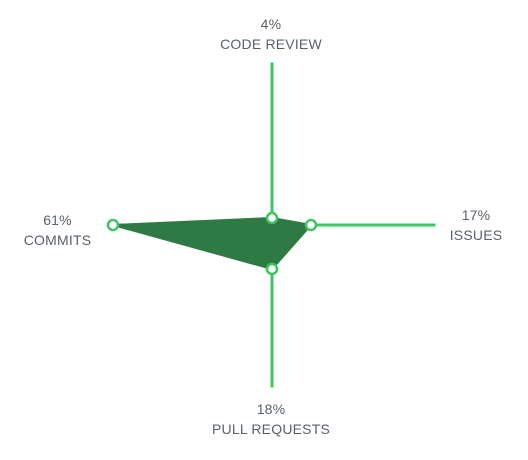 This screenshot has height=460, width=528. I want to click on code-review-label: CODE REVIEW, so click(271, 44).